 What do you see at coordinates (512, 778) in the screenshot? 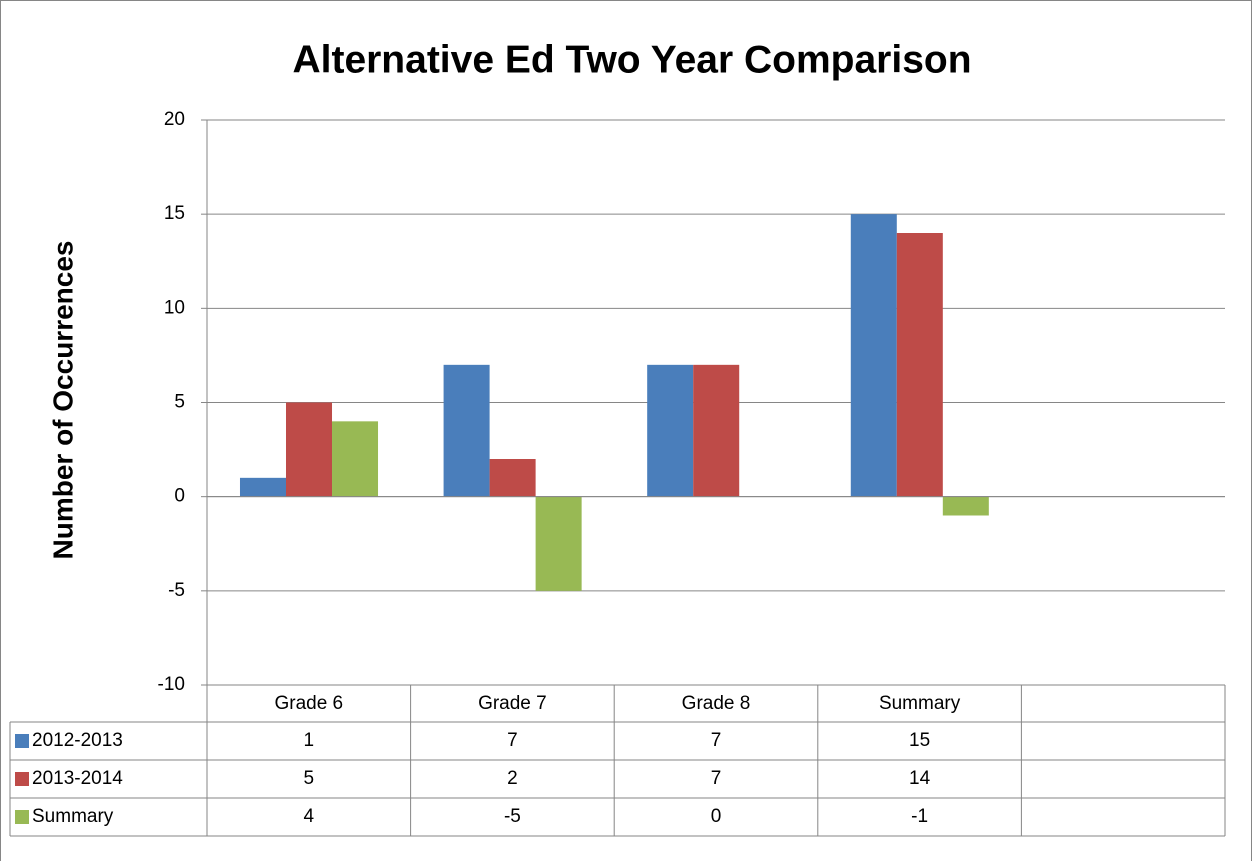
I see `table-value: 2` at bounding box center [512, 778].